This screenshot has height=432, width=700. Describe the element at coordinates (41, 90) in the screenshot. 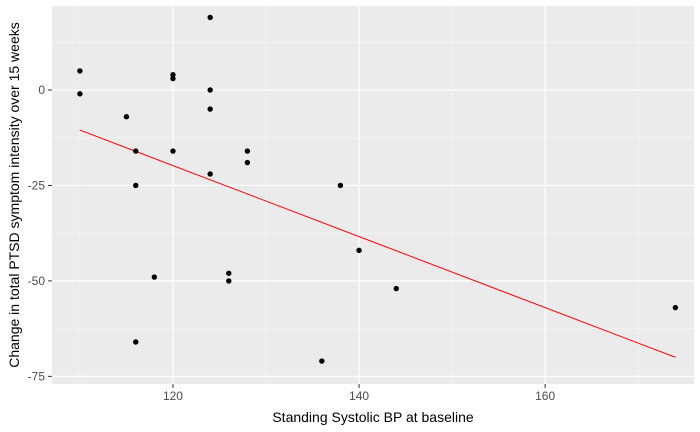

I see `y-tick-label: 0` at that location.